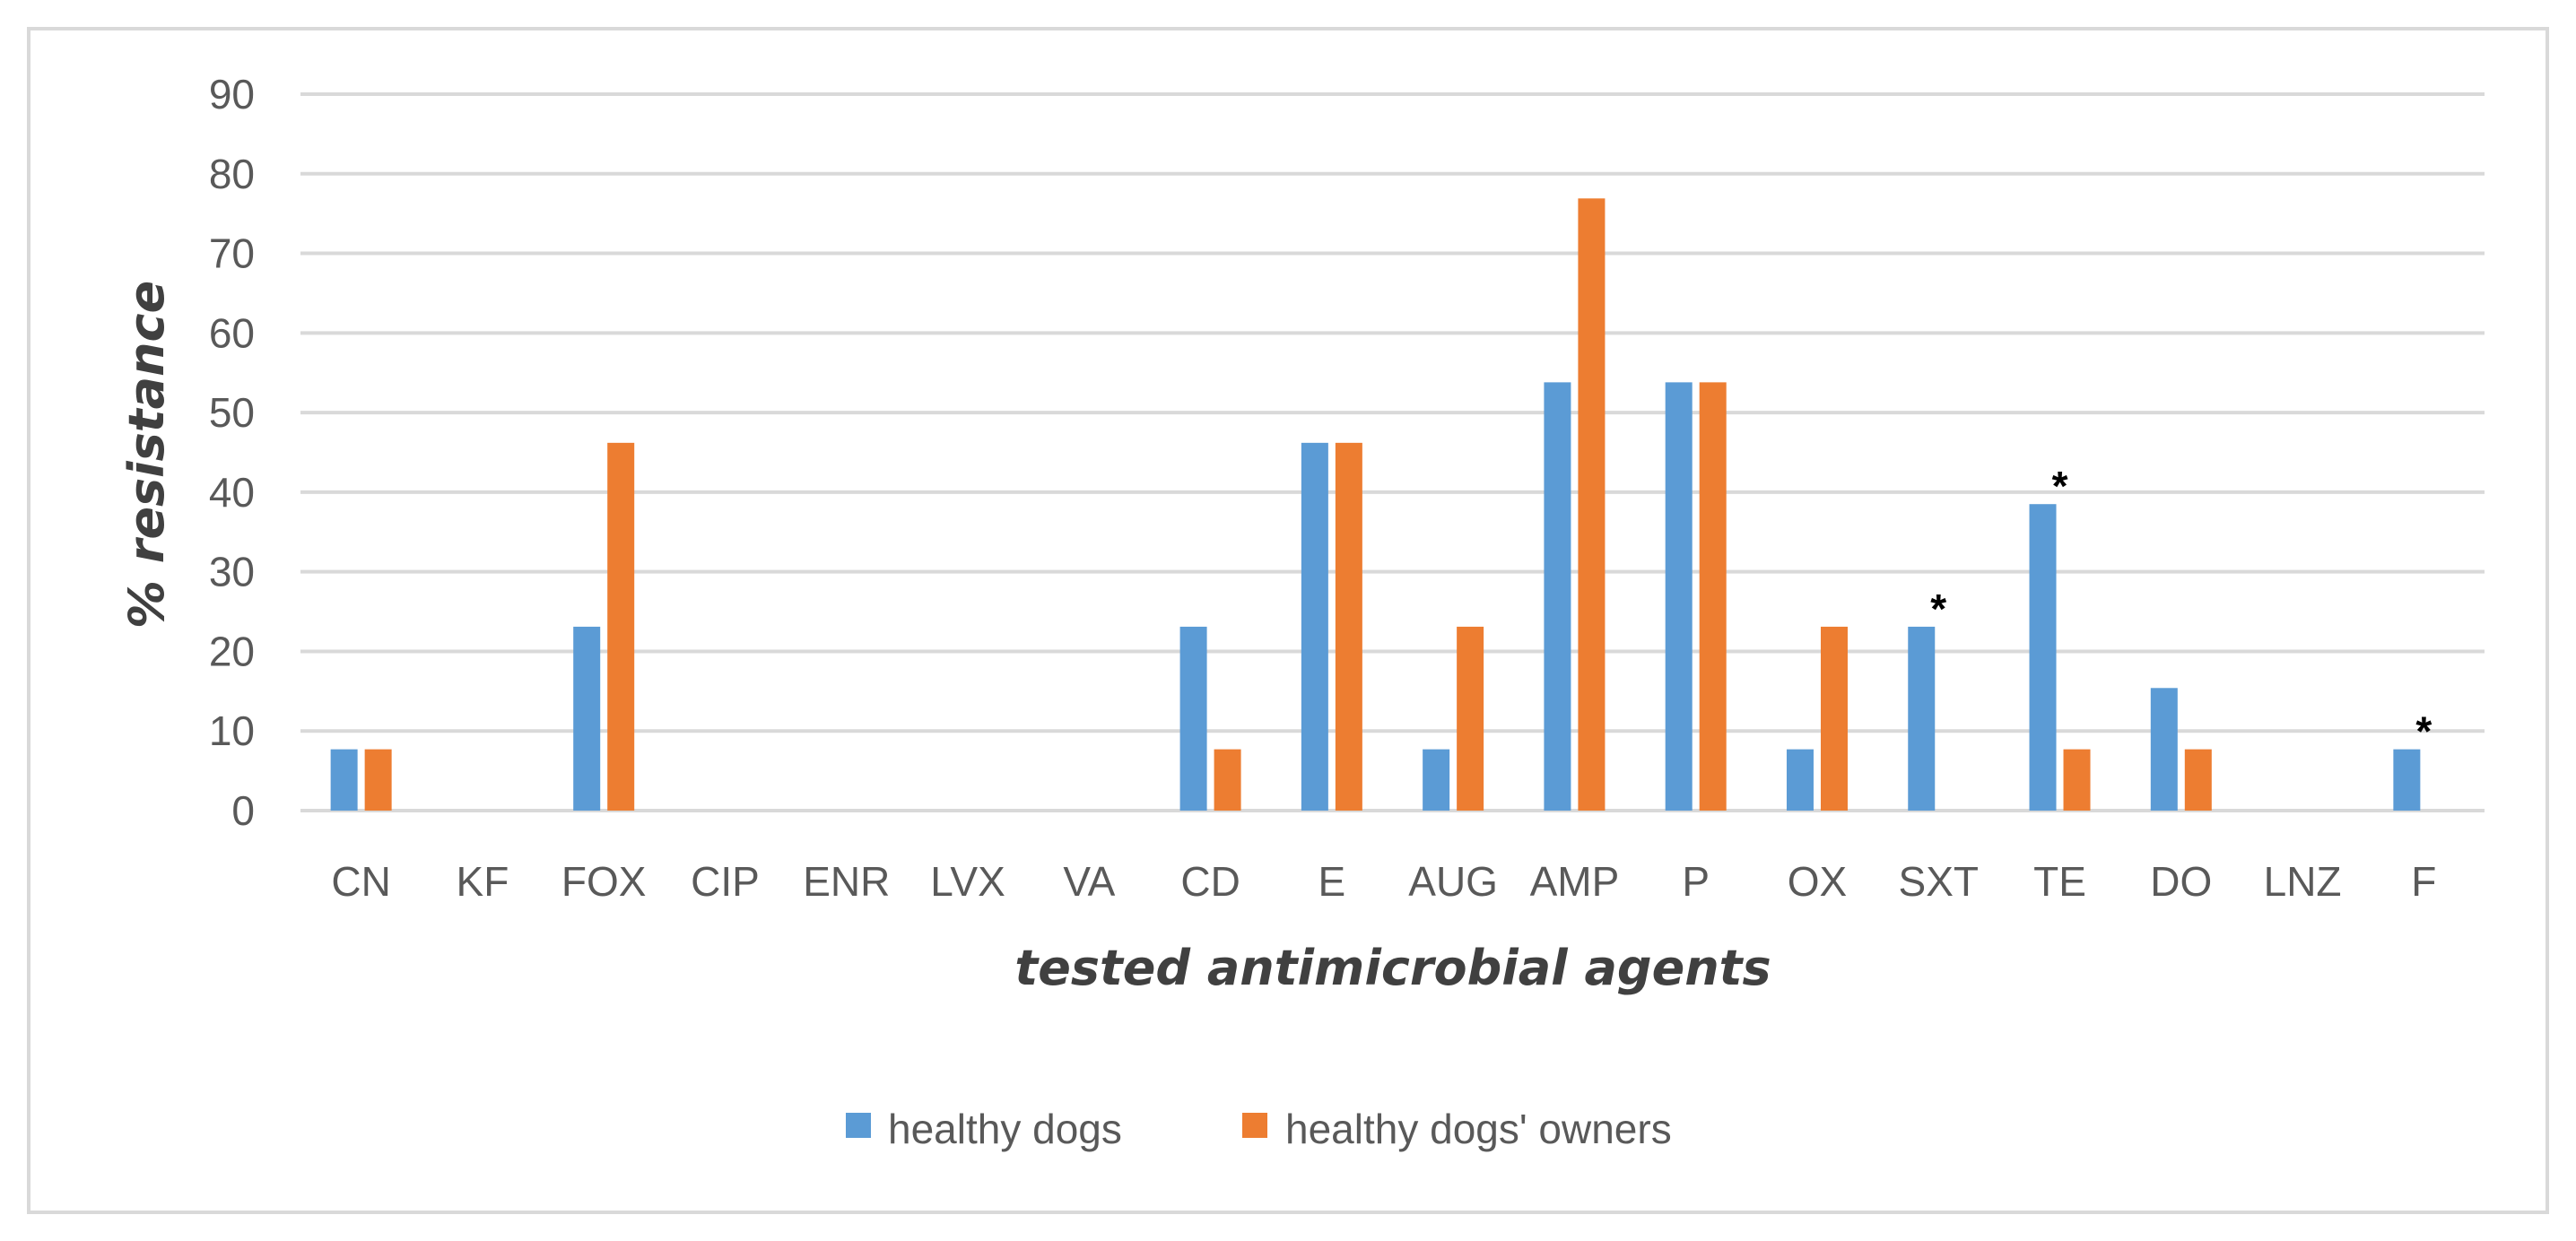 Image resolution: width=2576 pixels, height=1241 pixels. Describe the element at coordinates (1713, 596) in the screenshot. I see `bar-healthy-dogs-owners-p` at that location.